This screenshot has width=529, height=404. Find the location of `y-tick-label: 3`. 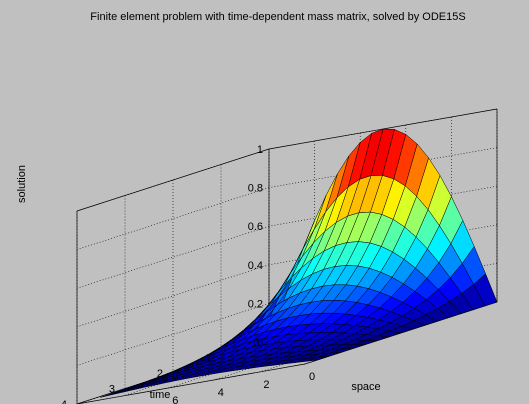

y-tick-label: 3 is located at coordinates (112, 390).